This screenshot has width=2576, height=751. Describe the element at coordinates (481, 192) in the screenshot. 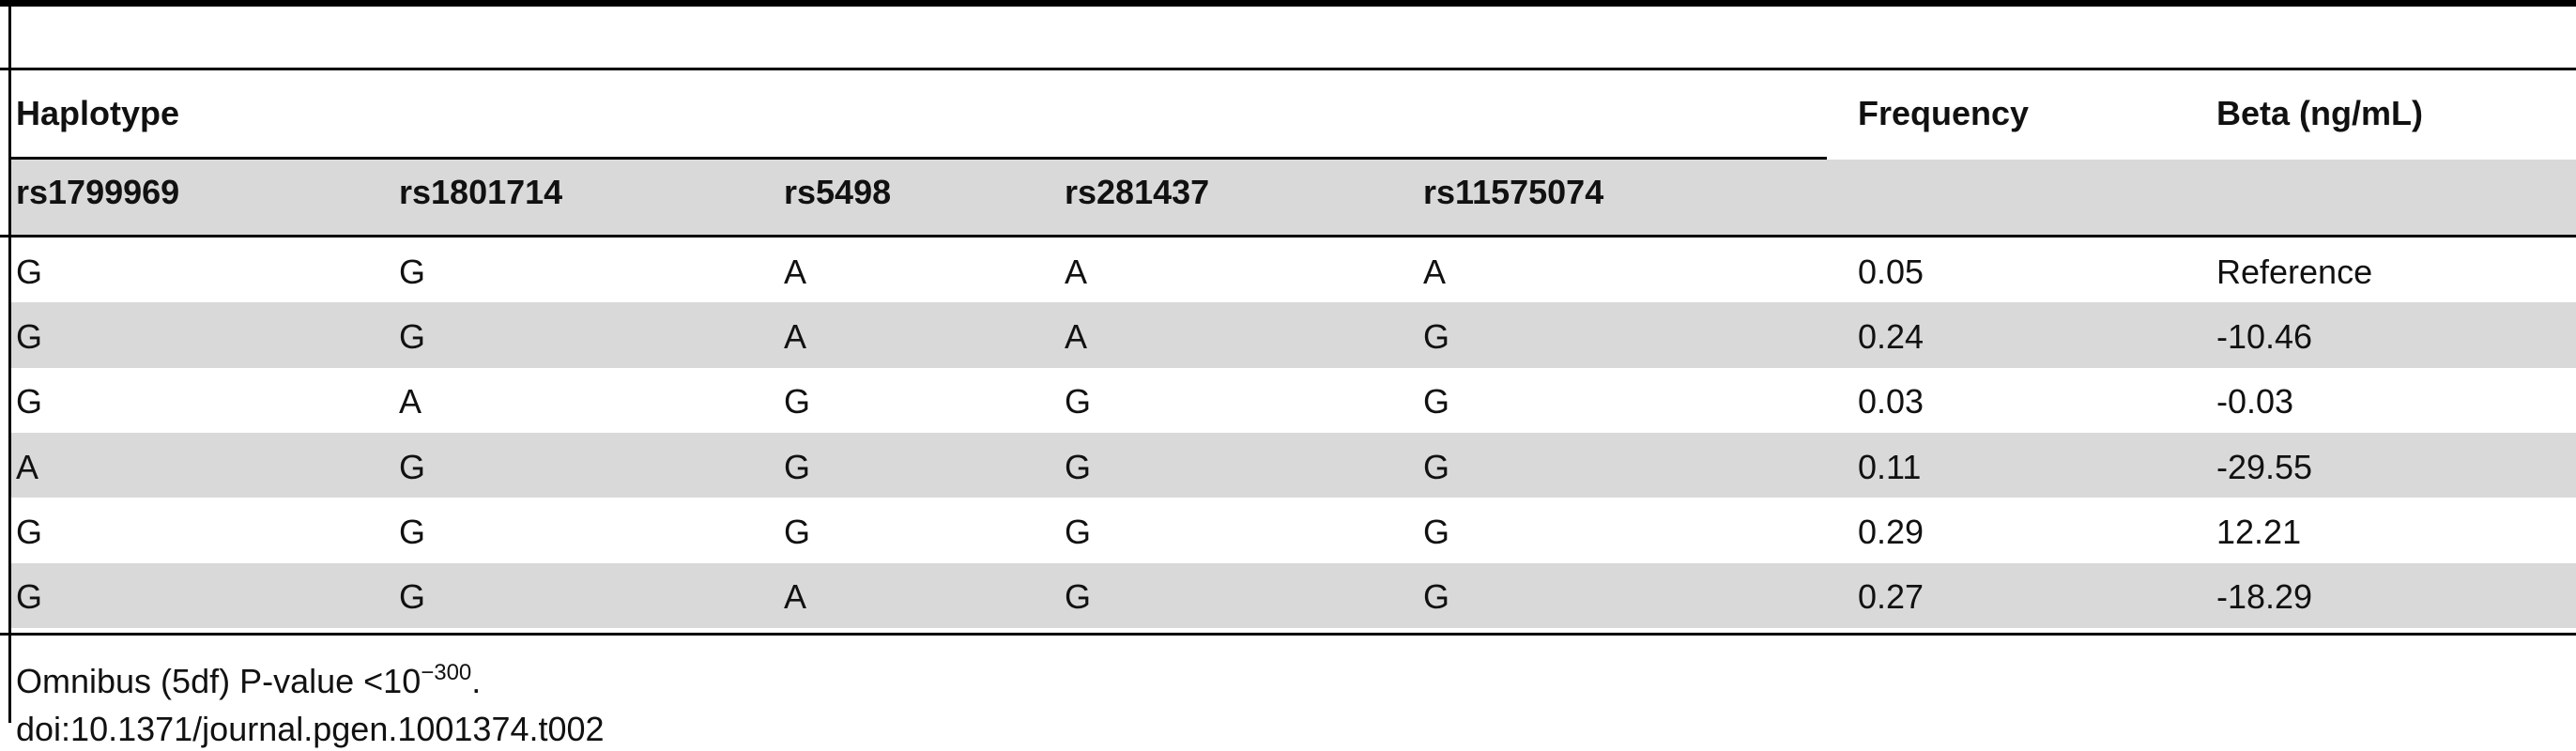

I see `column-header: rs1801714` at that location.